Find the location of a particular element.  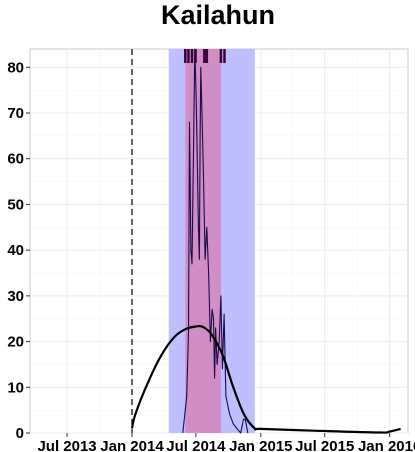

event-marks is located at coordinates (205, 56).